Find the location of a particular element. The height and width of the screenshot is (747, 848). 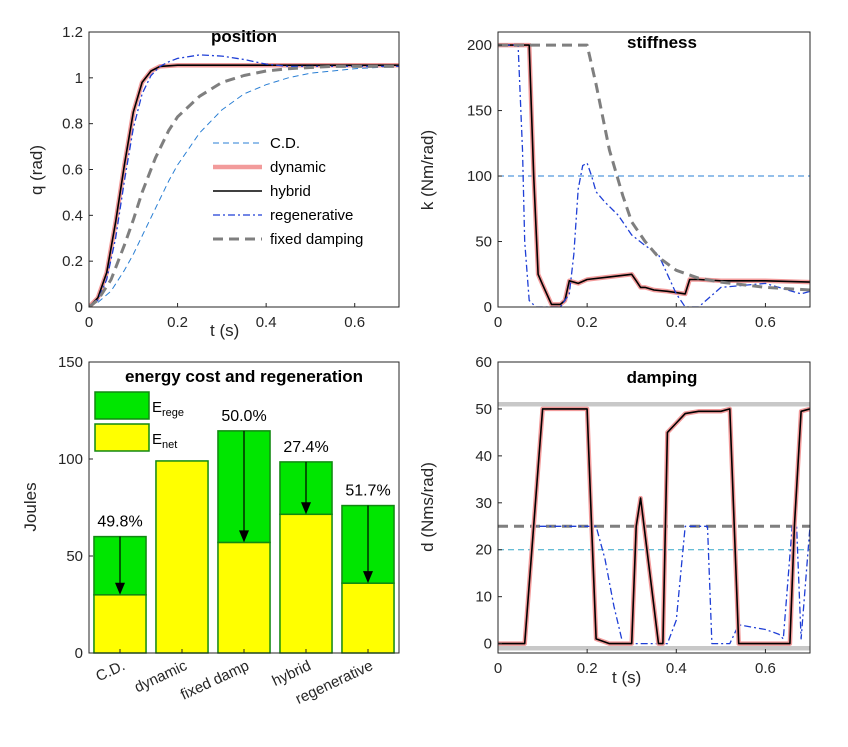

damping-y-ticks: 0 10 20 30 40 50 60 is located at coordinates (488, 503).